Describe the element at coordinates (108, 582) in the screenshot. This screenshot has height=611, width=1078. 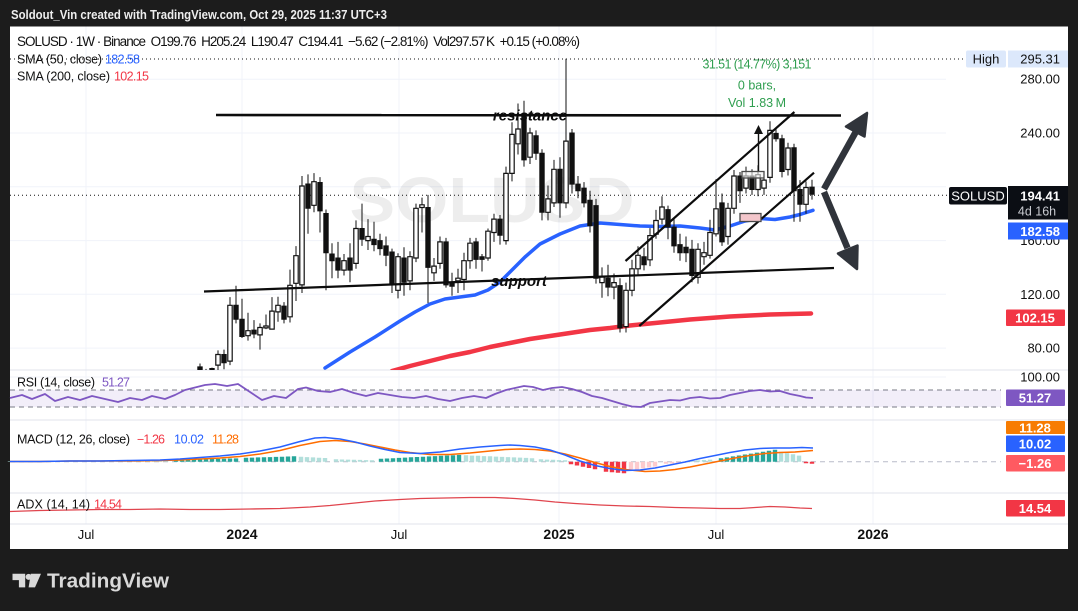
I see `svg-text: TradingView` at that location.